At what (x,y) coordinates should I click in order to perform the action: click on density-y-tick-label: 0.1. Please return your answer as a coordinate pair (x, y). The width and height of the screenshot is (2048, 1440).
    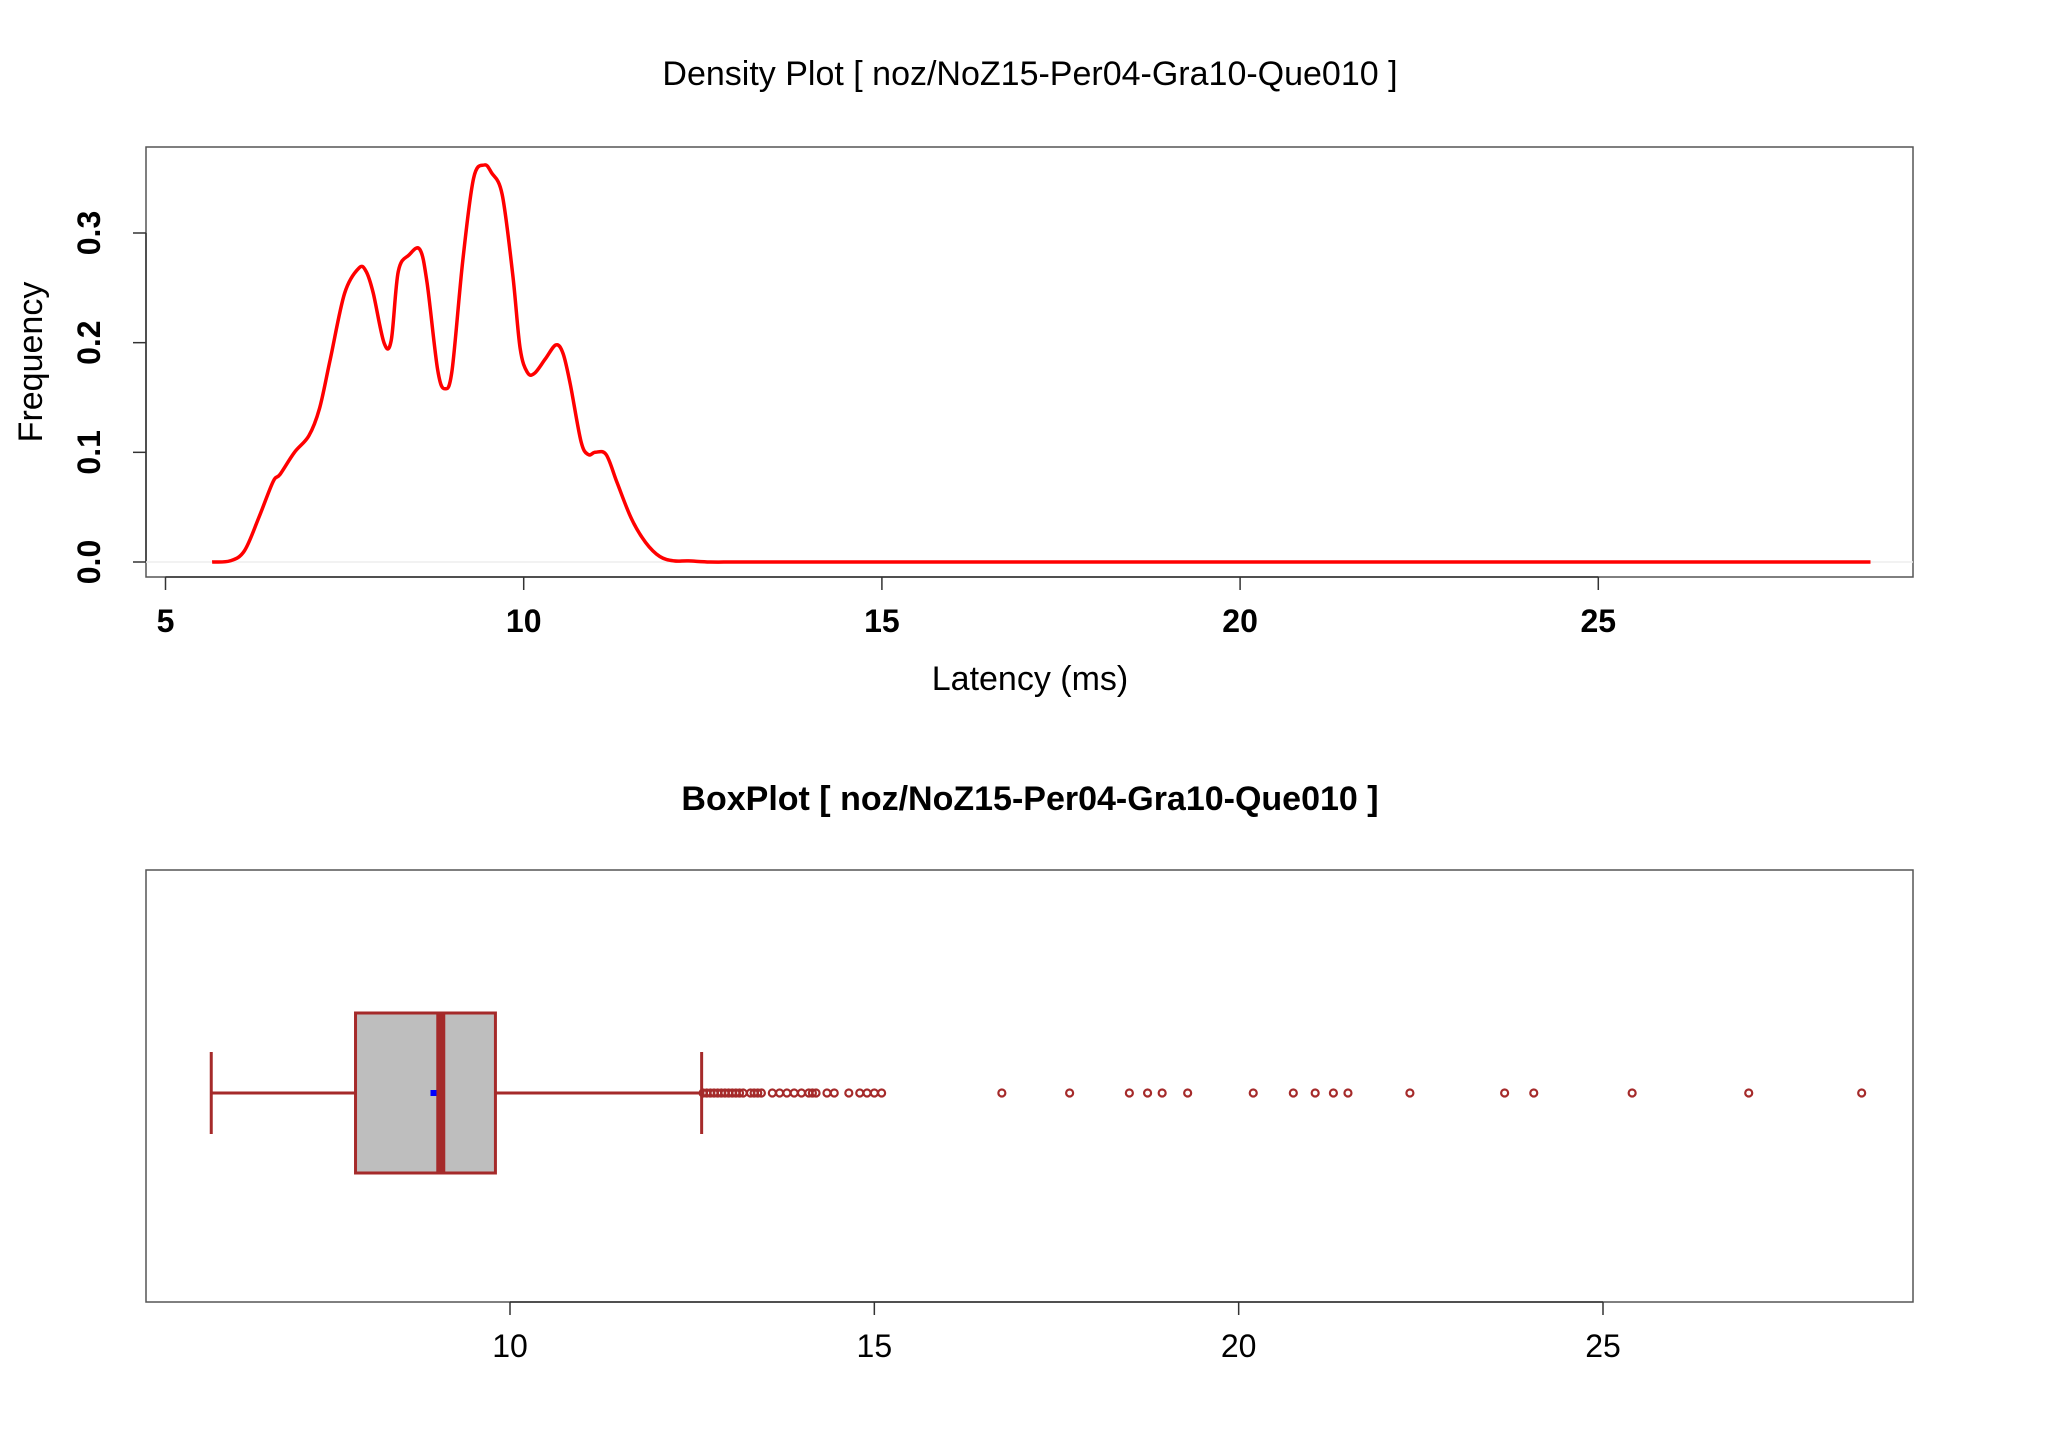
    Looking at the image, I should click on (89, 452).